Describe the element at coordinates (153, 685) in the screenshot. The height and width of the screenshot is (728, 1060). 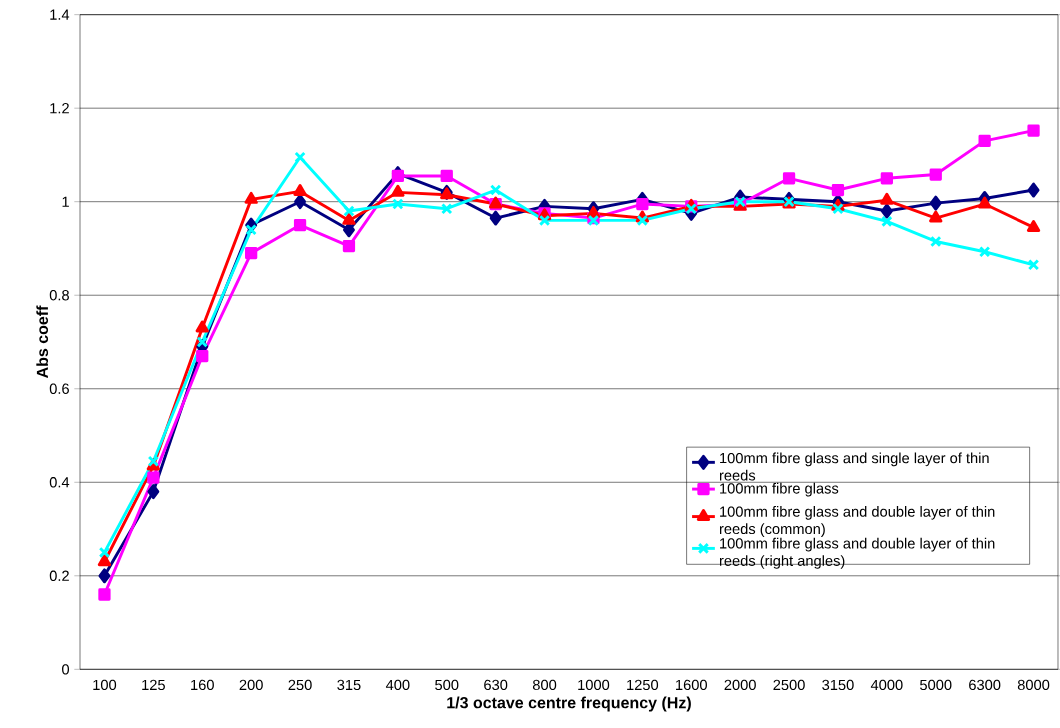
I see `x-tick-label: 125` at that location.